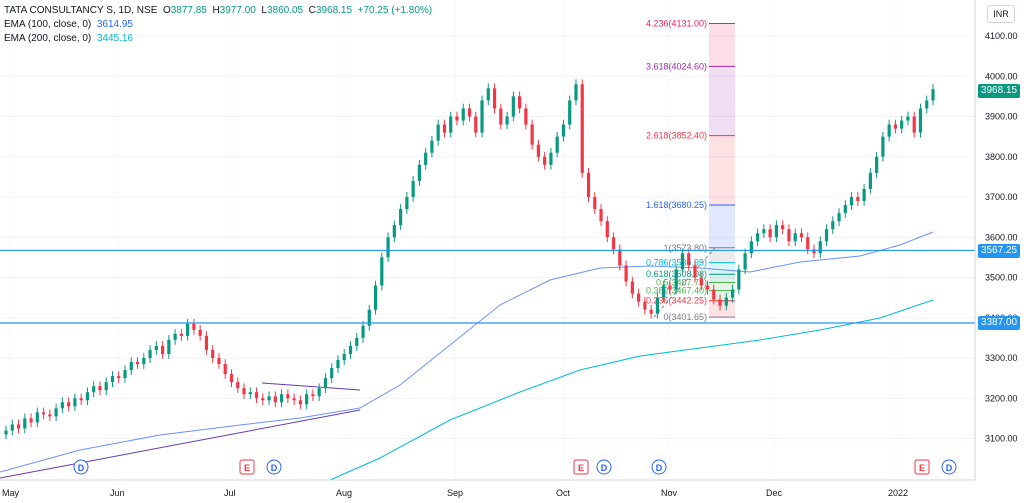 The image size is (1024, 503). I want to click on open-label: O, so click(166, 10).